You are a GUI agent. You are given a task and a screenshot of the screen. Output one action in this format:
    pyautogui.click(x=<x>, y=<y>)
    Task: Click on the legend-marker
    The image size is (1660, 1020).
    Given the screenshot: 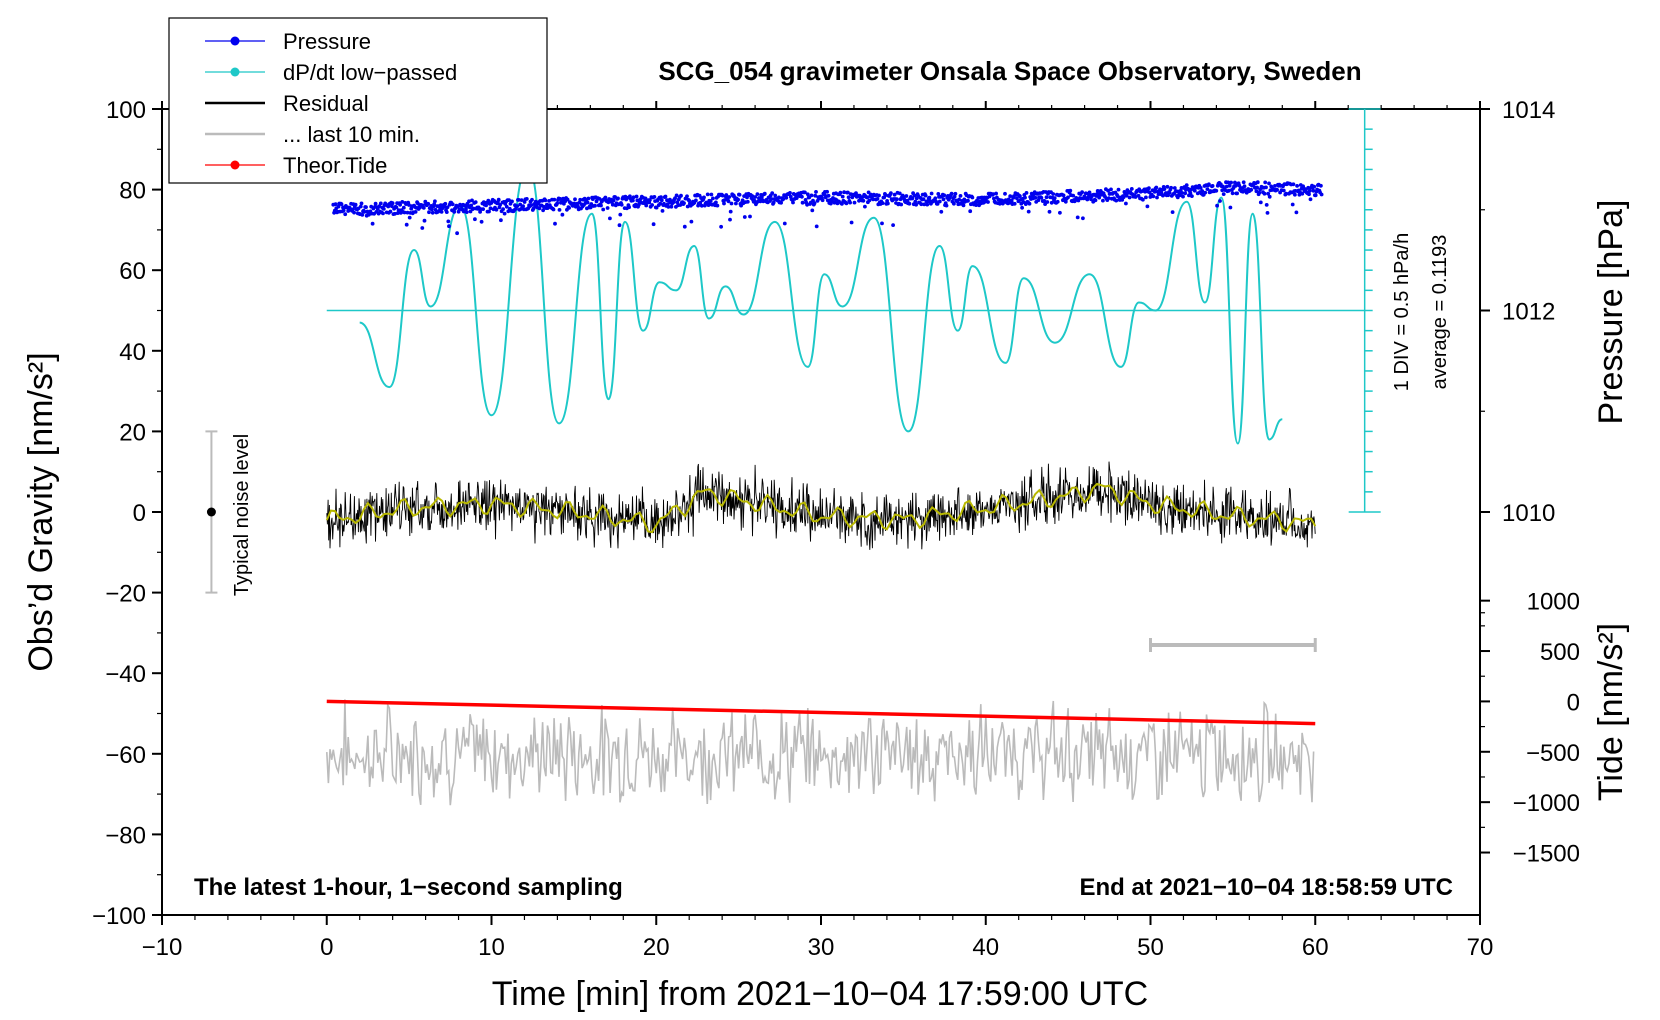 What is the action you would take?
    pyautogui.click(x=235, y=41)
    